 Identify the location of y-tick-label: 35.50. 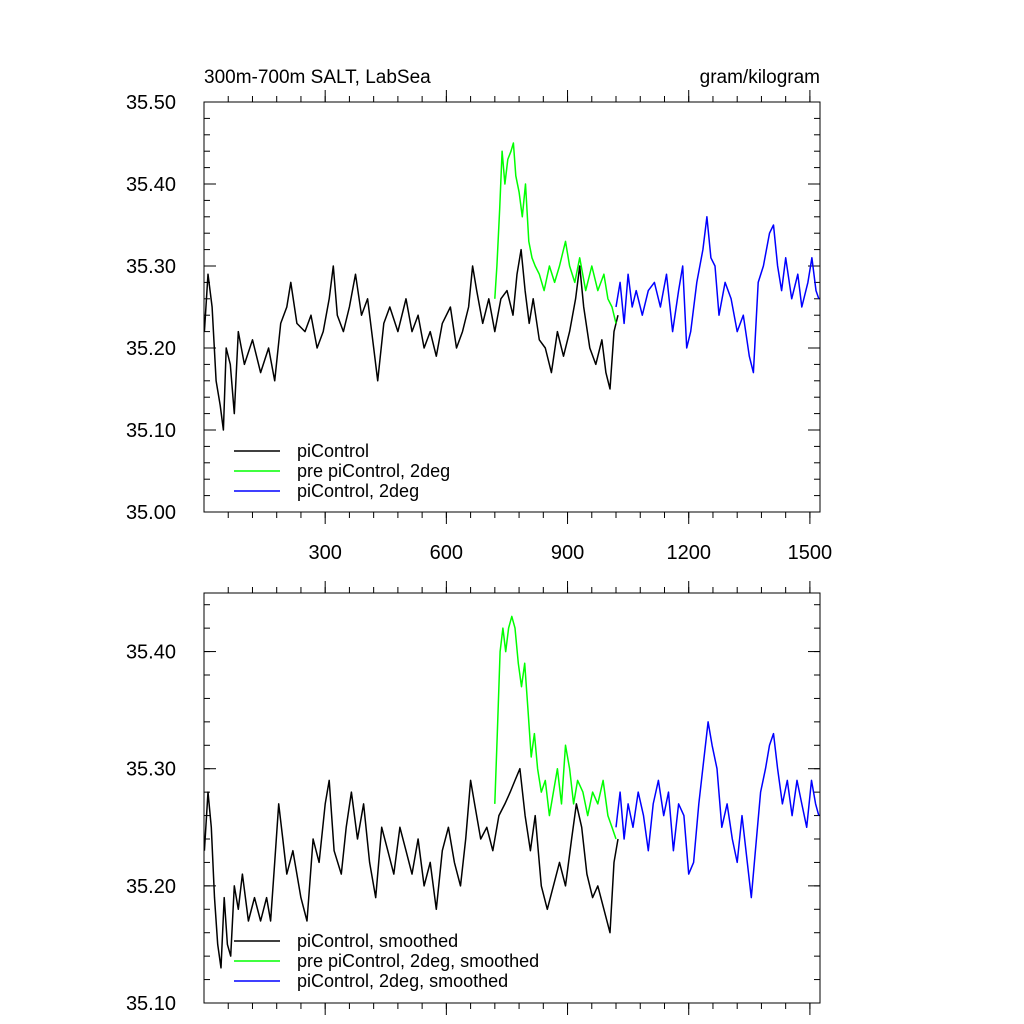
(151, 103).